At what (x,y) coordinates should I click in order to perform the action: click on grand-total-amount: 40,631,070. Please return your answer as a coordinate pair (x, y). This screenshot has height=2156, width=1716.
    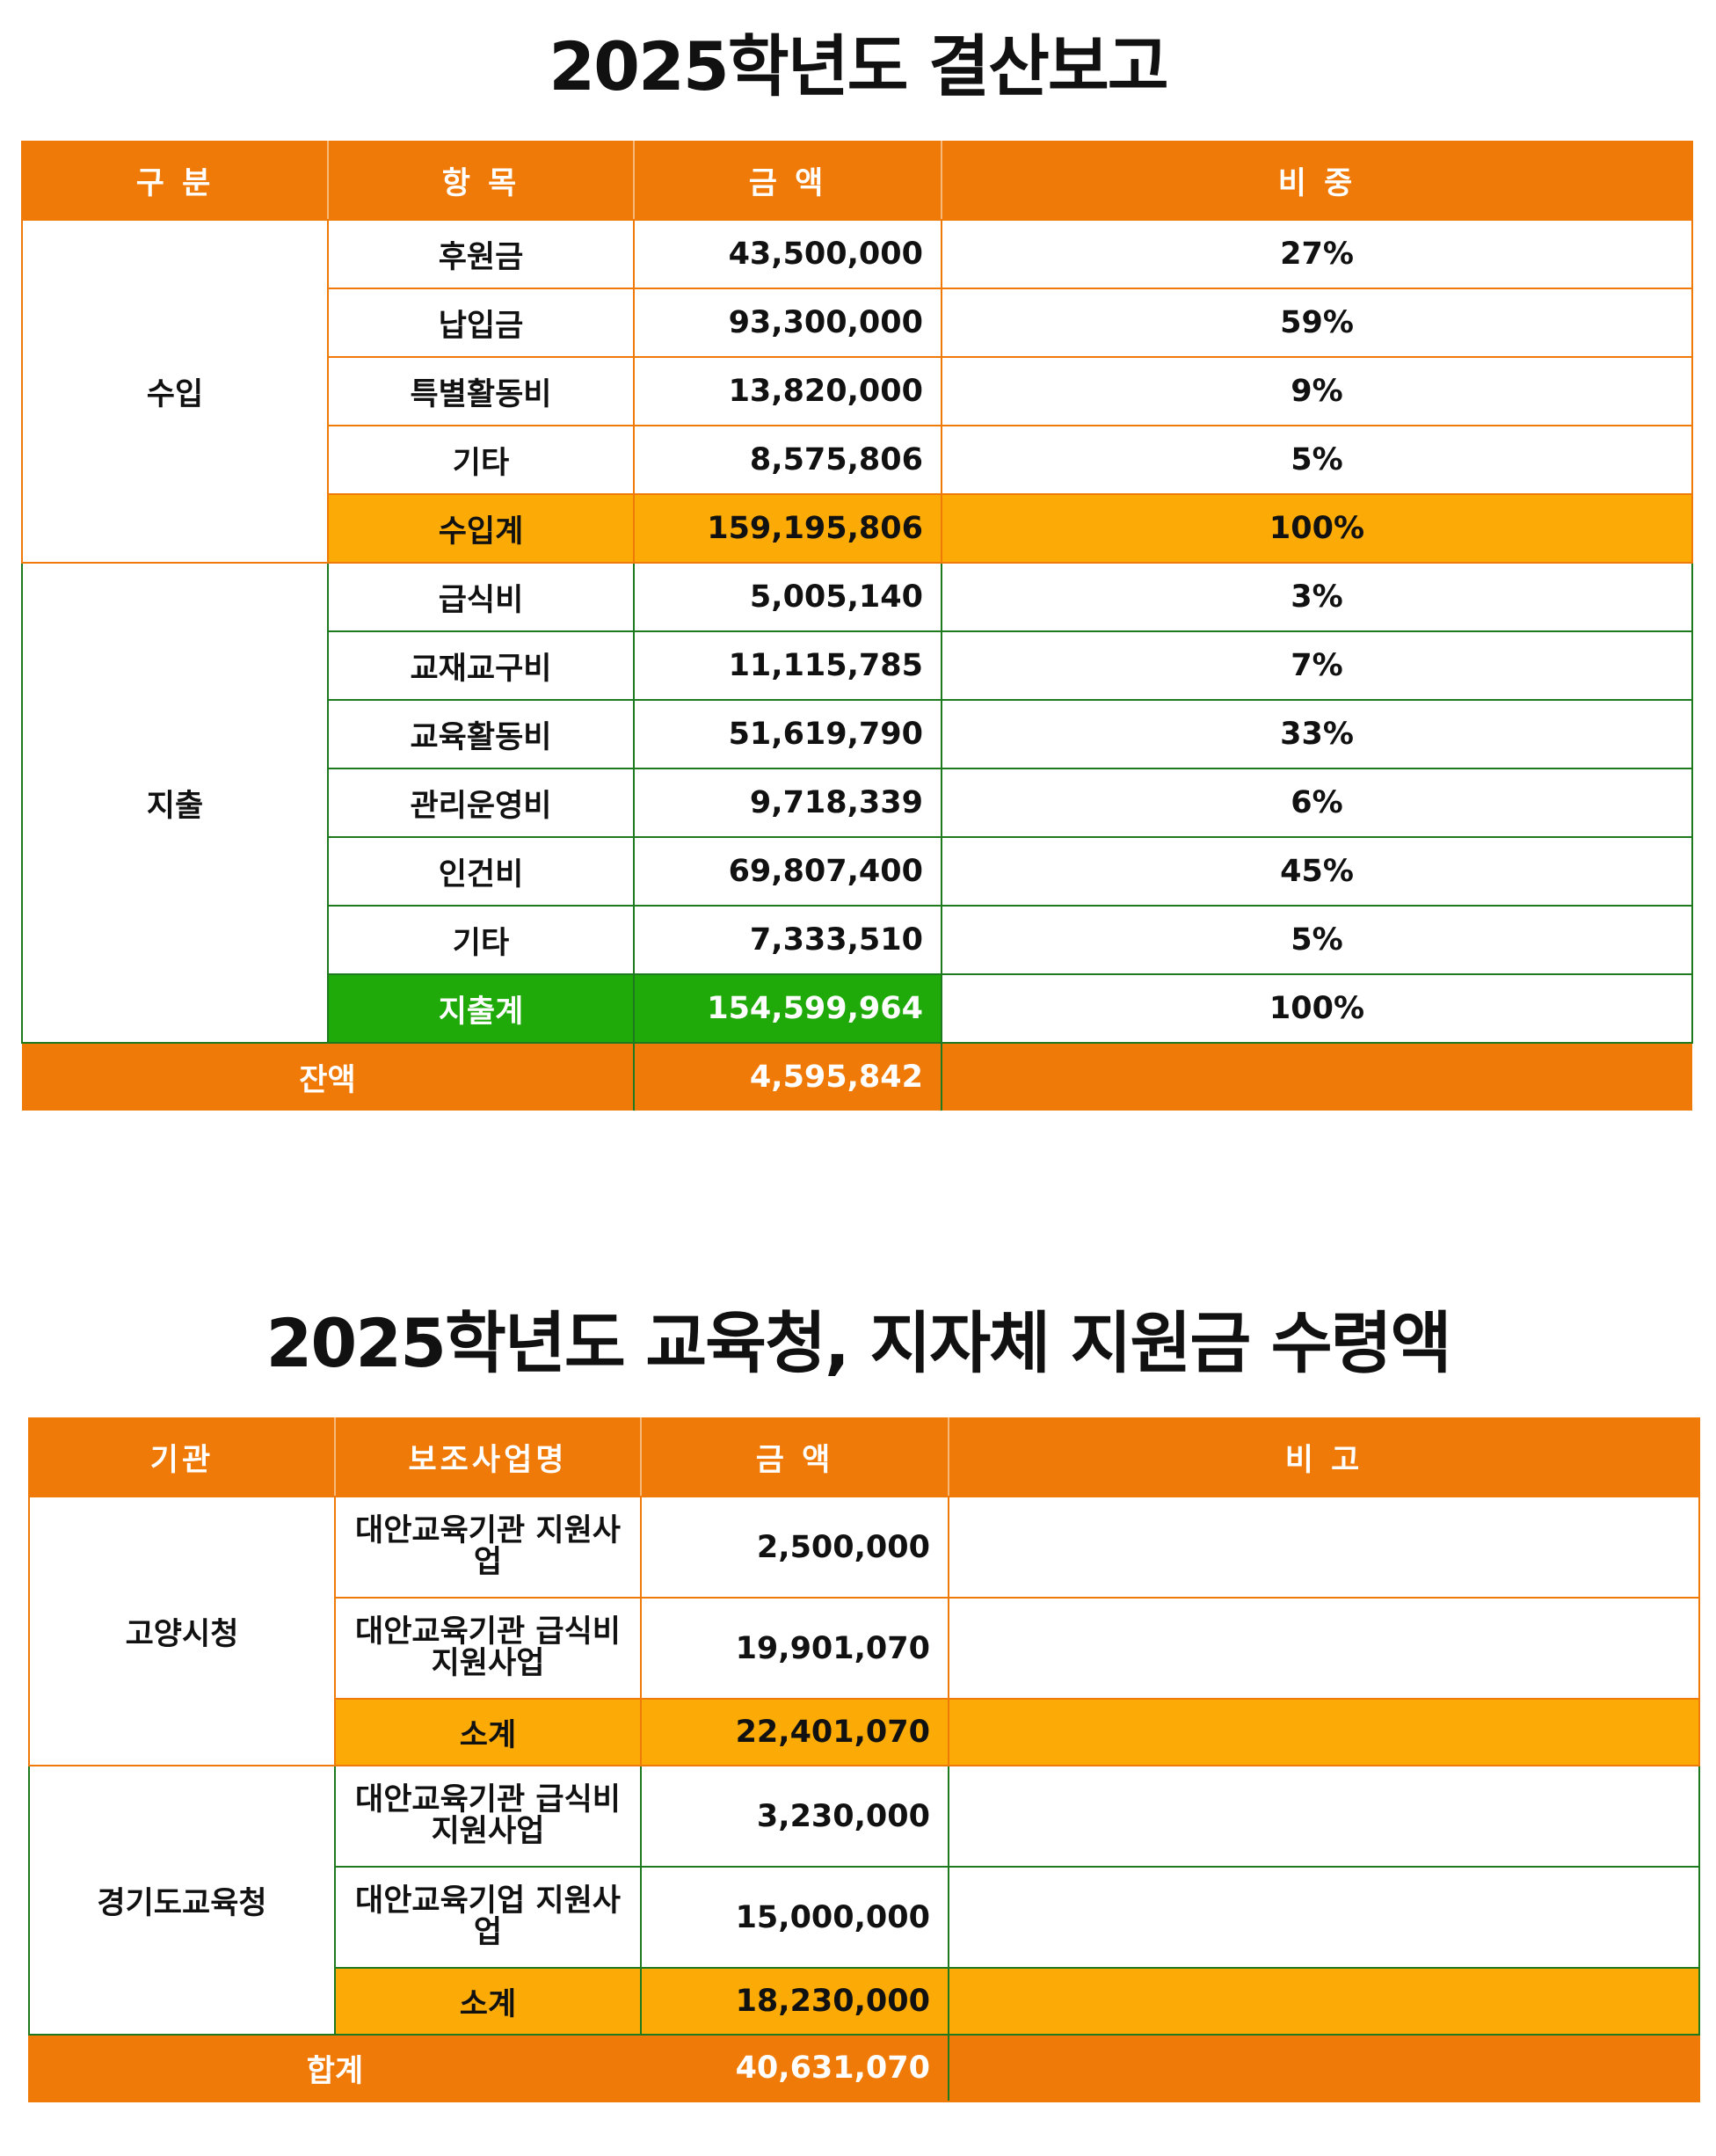
    Looking at the image, I should click on (794, 2068).